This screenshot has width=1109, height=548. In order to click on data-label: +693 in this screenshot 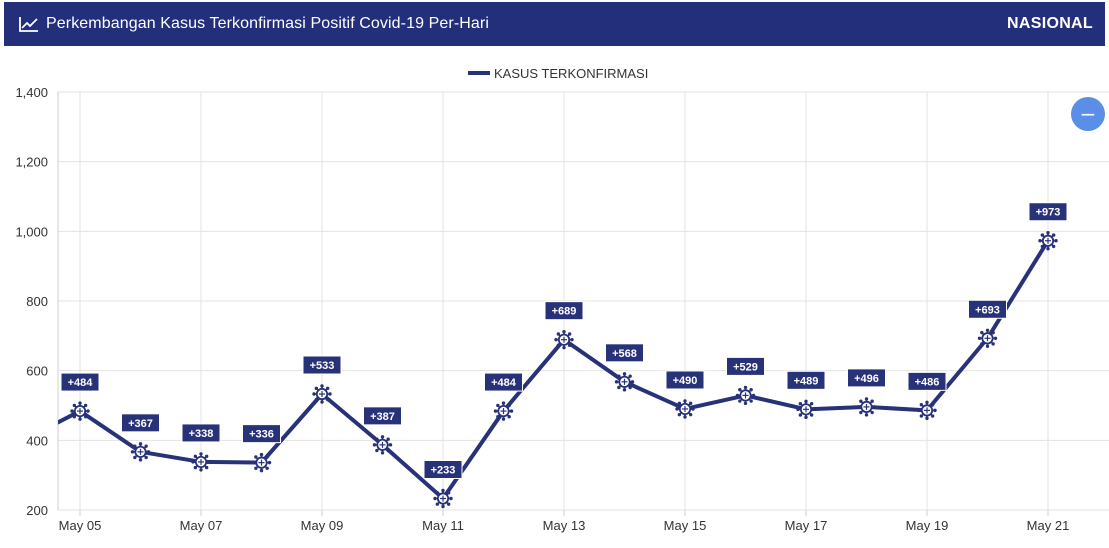, I will do `click(987, 309)`.